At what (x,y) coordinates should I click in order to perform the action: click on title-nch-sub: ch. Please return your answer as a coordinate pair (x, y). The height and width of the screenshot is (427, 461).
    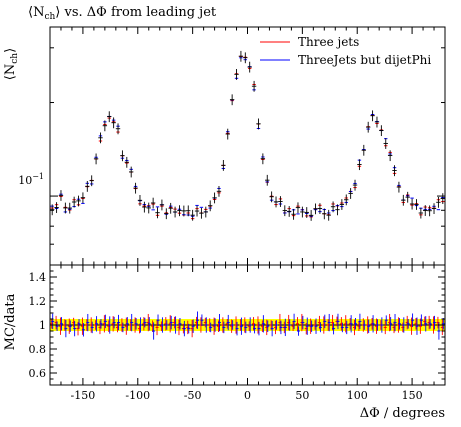
    Looking at the image, I should click on (49, 17).